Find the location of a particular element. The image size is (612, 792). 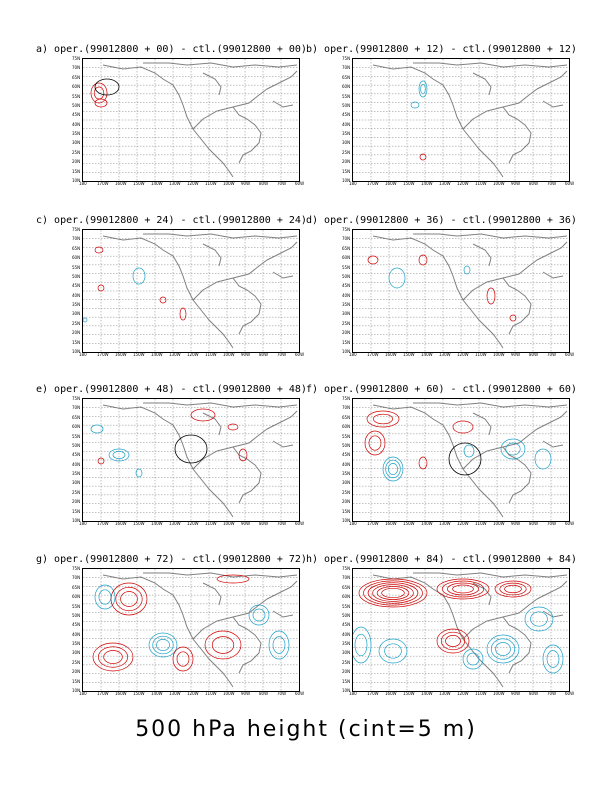

latitude-tick-label: 60N is located at coordinates (76, 597).